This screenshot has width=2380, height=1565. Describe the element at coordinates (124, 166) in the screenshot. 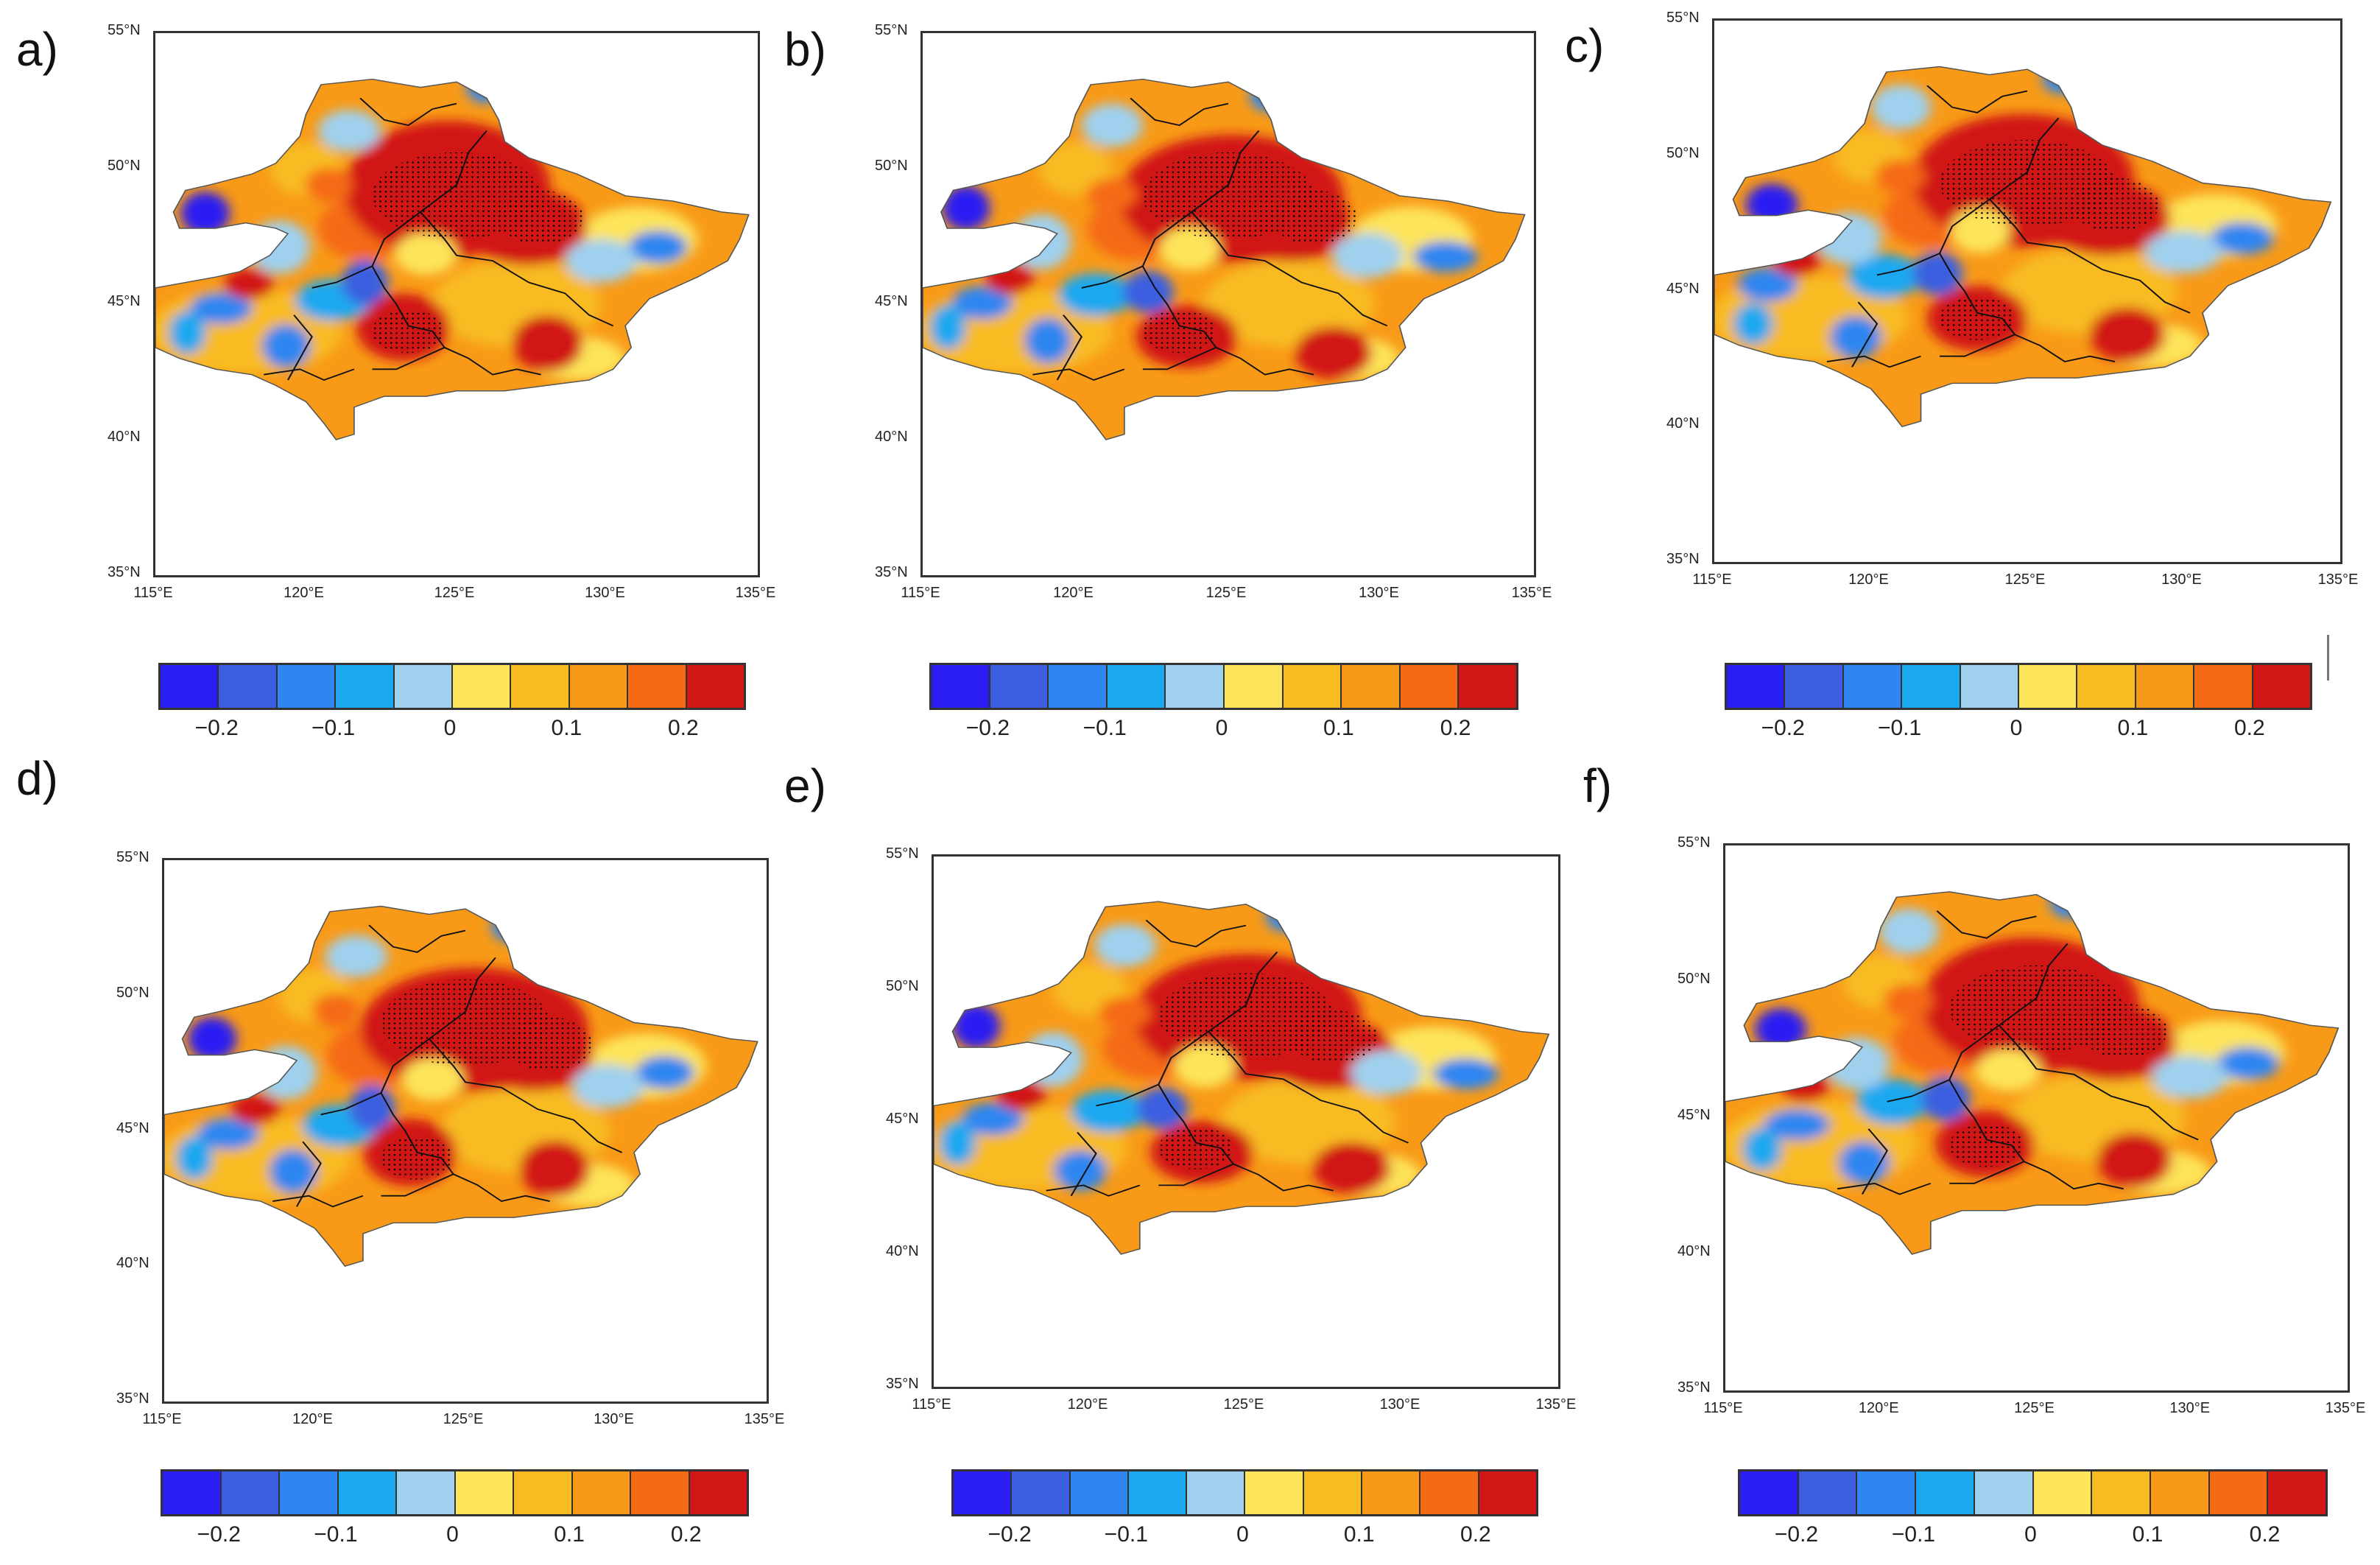

I see `lat-tick-label: 50°N` at that location.